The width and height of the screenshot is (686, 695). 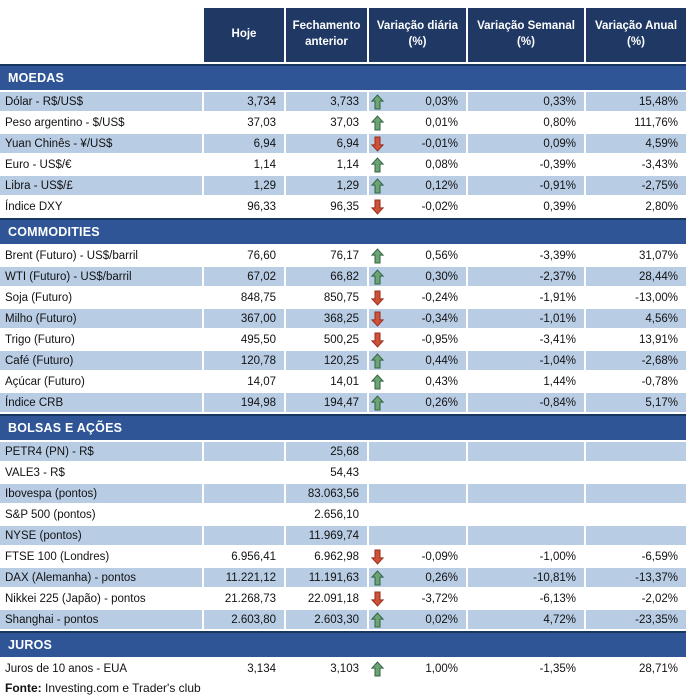 I want to click on fechamento-value: 1,14, so click(x=326, y=164).